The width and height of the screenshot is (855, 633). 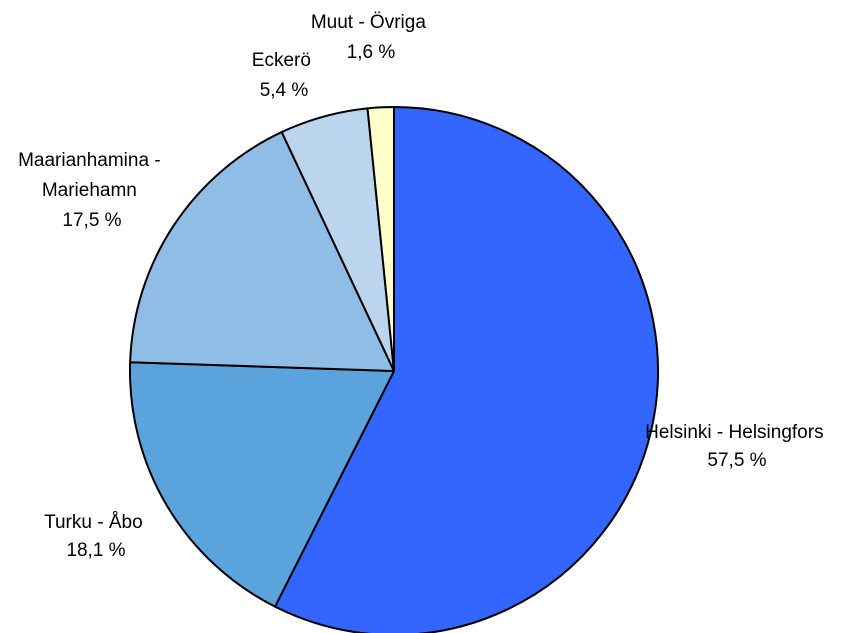 What do you see at coordinates (262, 484) in the screenshot?
I see `pie-slice-turku` at bounding box center [262, 484].